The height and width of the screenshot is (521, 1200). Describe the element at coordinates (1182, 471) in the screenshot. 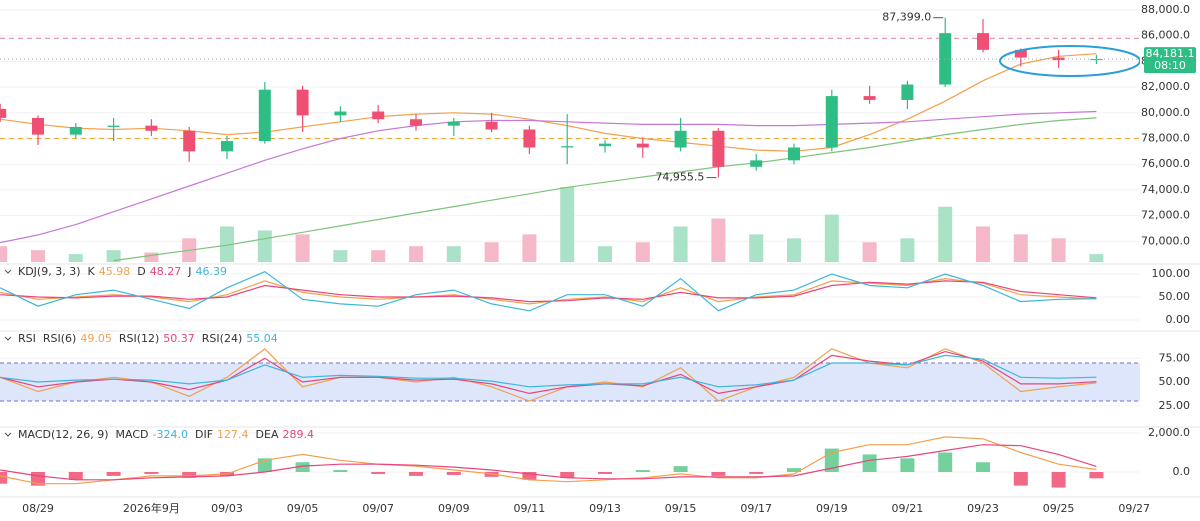

I see `y-tick-label: 0.0` at that location.